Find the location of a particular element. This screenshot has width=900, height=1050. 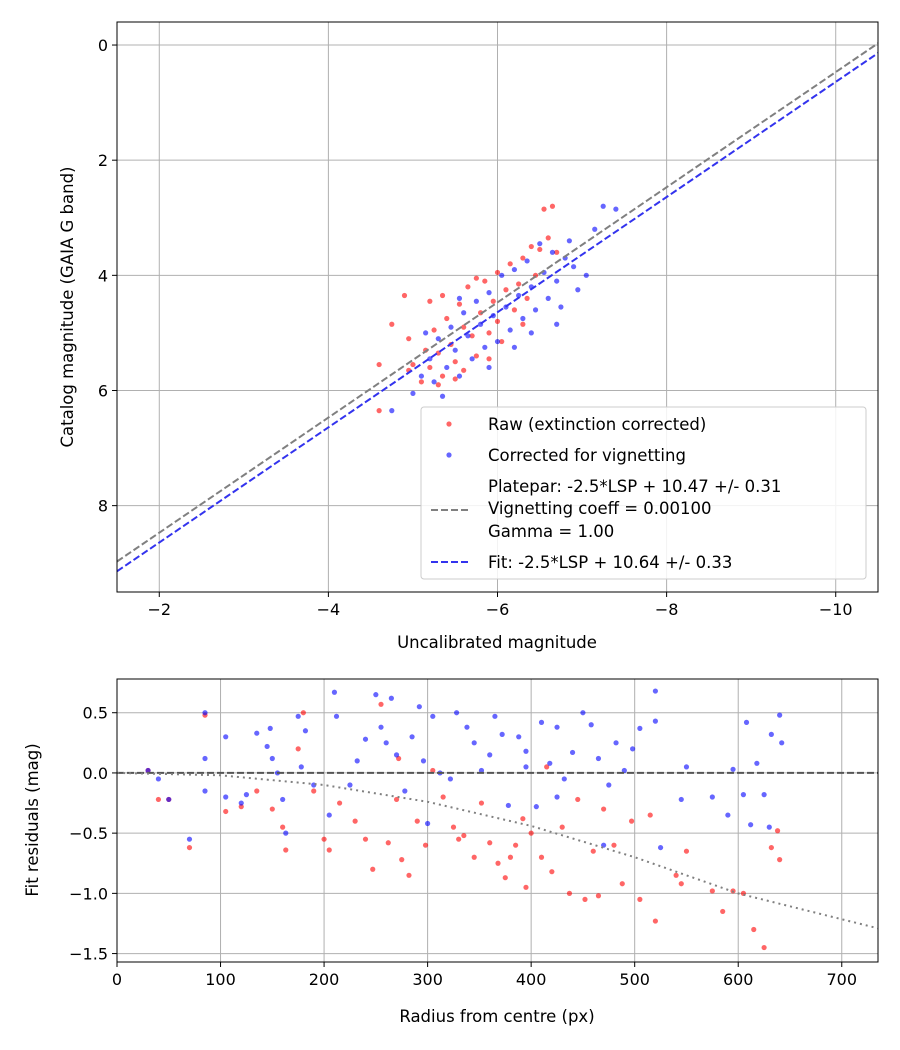

x-tick-label: −2 is located at coordinates (159, 609).